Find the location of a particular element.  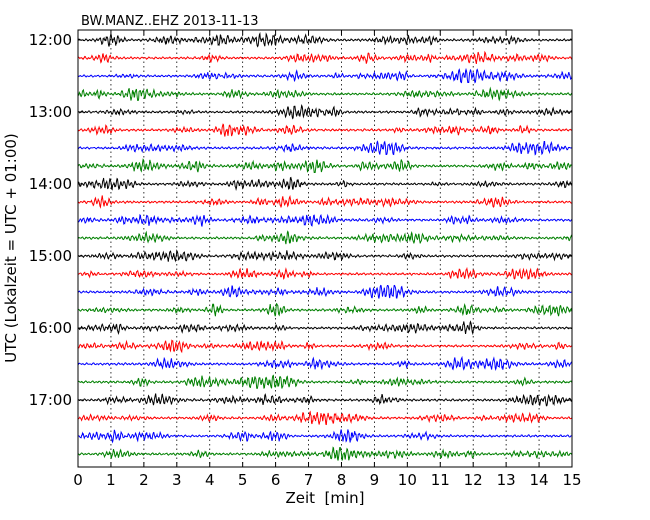

y-tick-label: 17:00 is located at coordinates (50, 400).